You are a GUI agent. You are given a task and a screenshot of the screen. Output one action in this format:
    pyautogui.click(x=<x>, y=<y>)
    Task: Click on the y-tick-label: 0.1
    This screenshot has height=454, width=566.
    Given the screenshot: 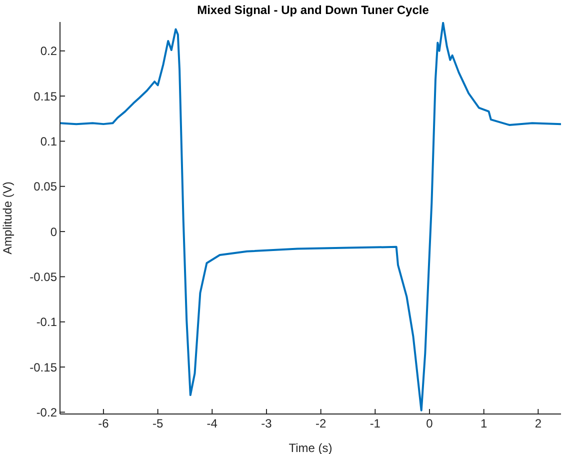 What is the action you would take?
    pyautogui.click(x=49, y=141)
    